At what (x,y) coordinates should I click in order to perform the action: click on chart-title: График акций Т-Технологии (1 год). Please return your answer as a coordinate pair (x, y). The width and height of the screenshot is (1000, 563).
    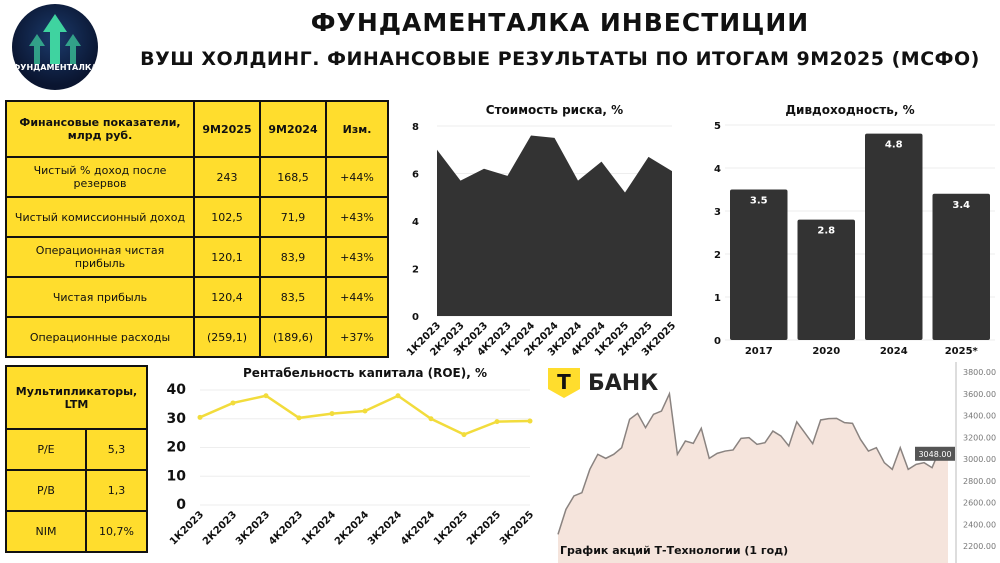
    Looking at the image, I should click on (674, 550).